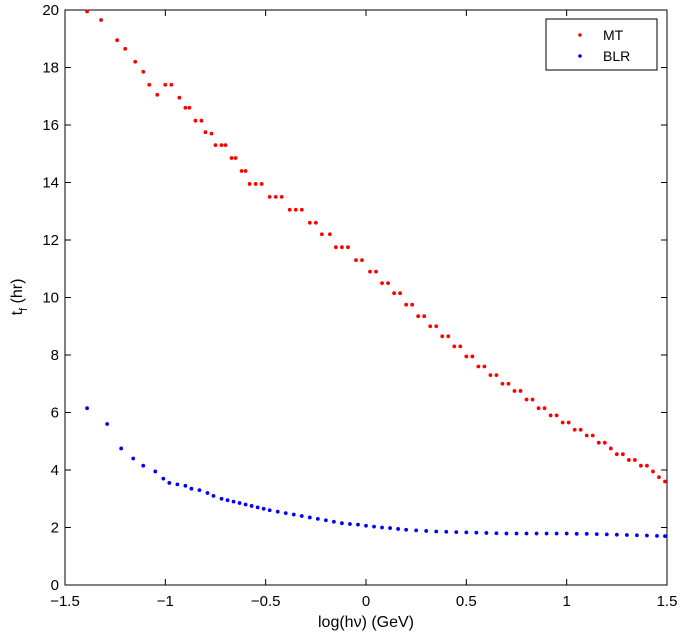 This screenshot has height=636, width=683. I want to click on y-tick-label: 20, so click(50, 10).